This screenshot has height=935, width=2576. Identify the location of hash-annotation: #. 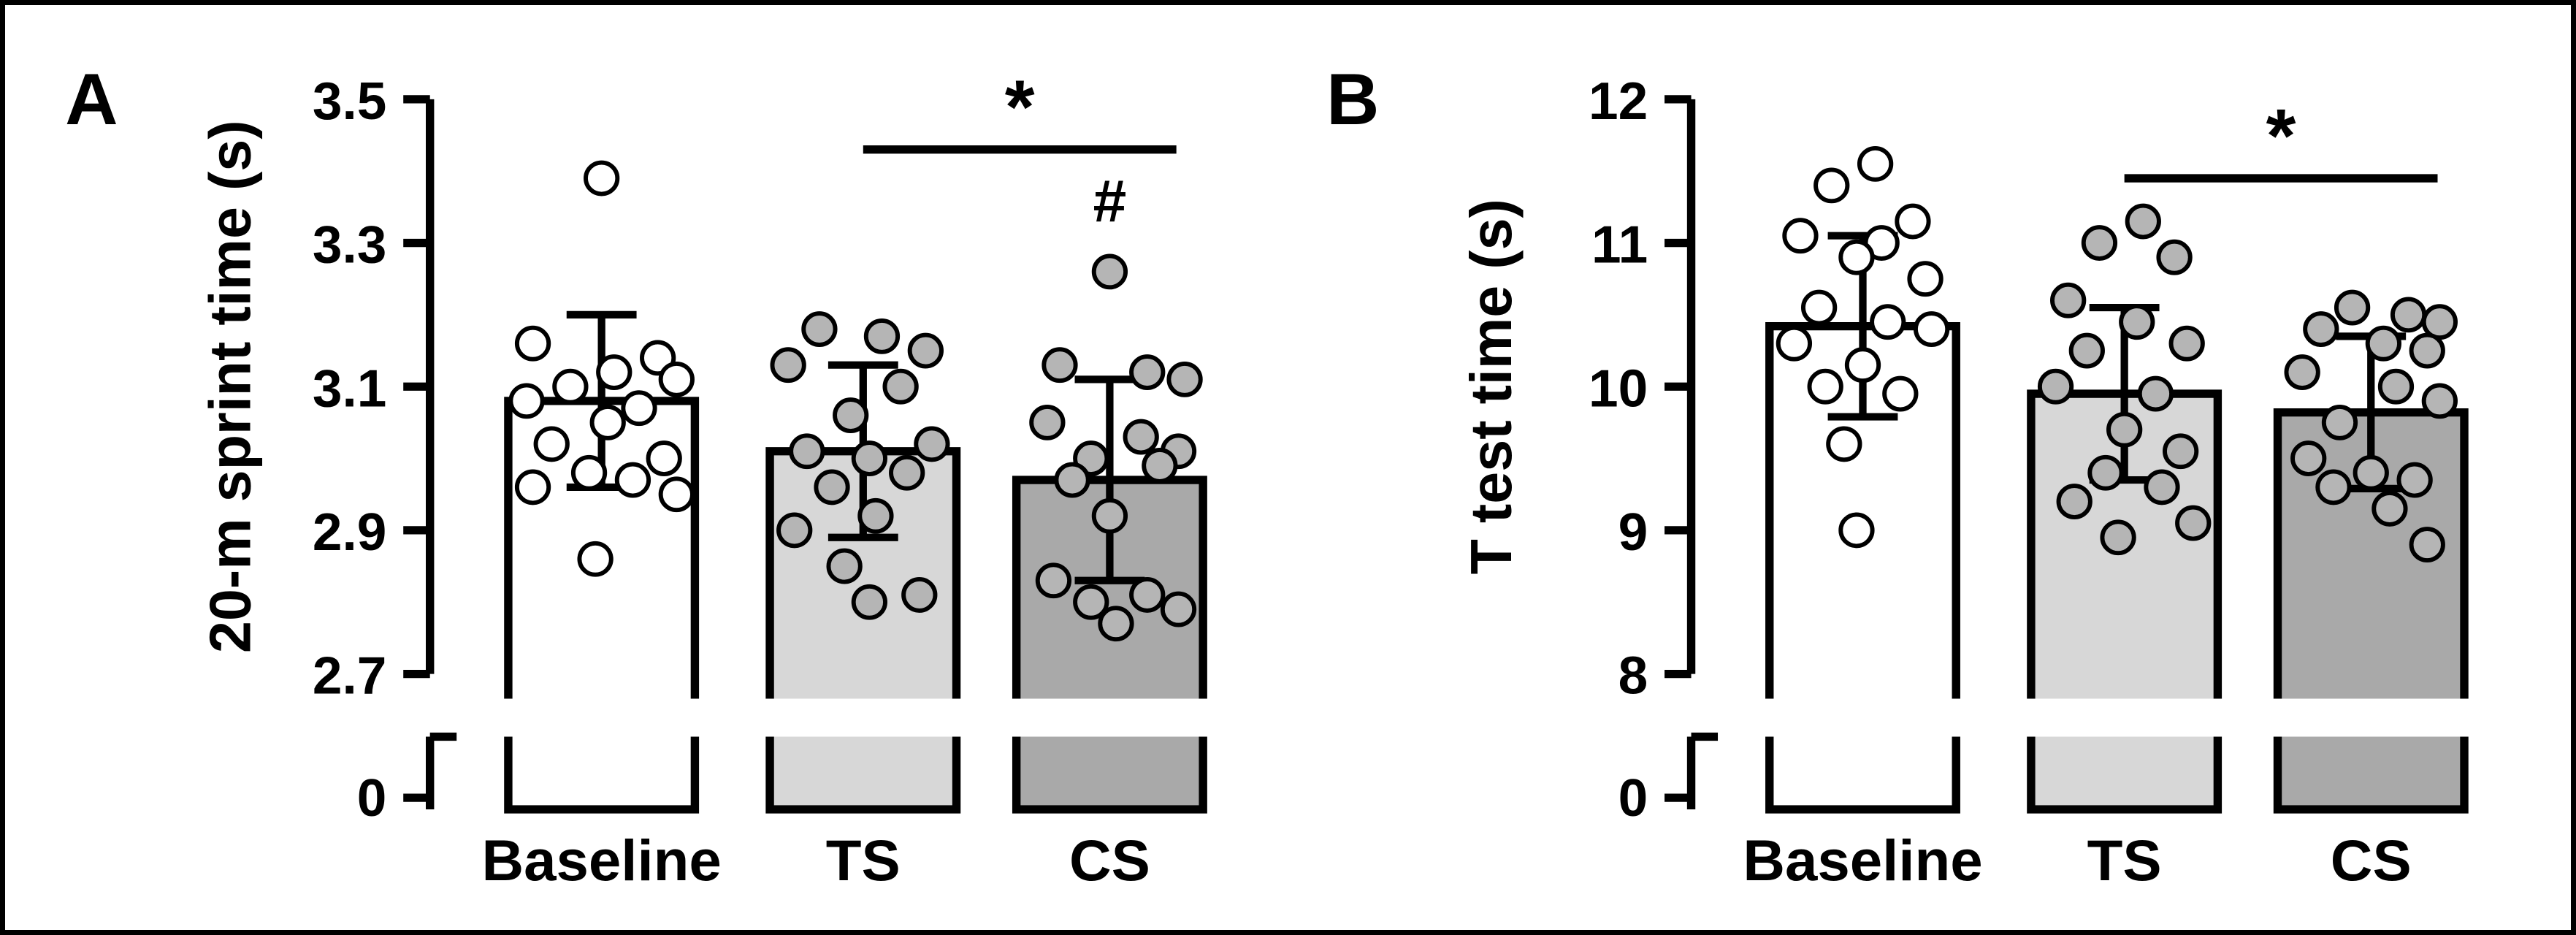
(1110, 201).